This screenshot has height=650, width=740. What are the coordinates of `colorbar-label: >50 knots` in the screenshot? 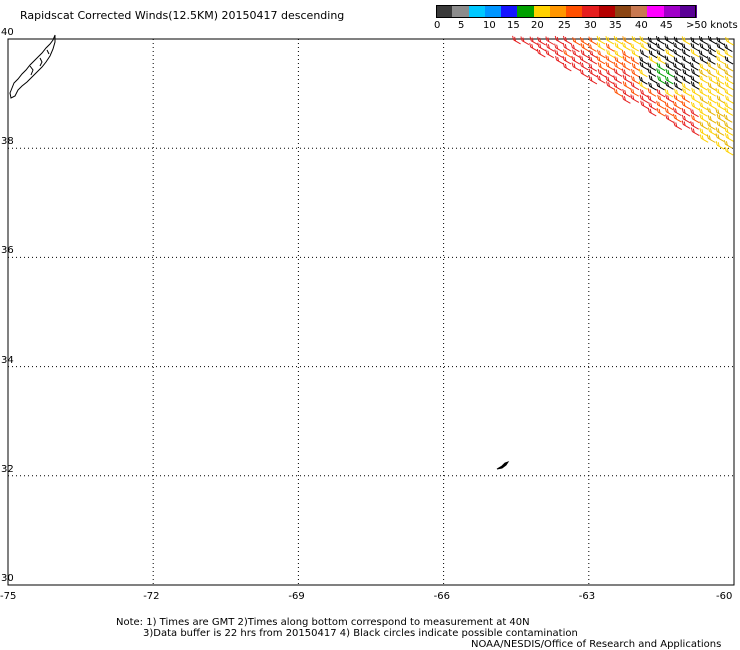 It's located at (712, 25).